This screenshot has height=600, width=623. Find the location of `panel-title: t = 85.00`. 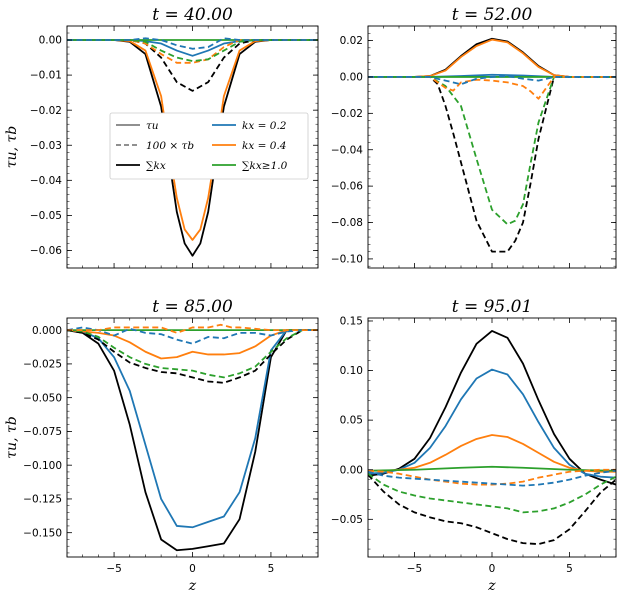

panel-title: t = 85.00 is located at coordinates (192, 307).